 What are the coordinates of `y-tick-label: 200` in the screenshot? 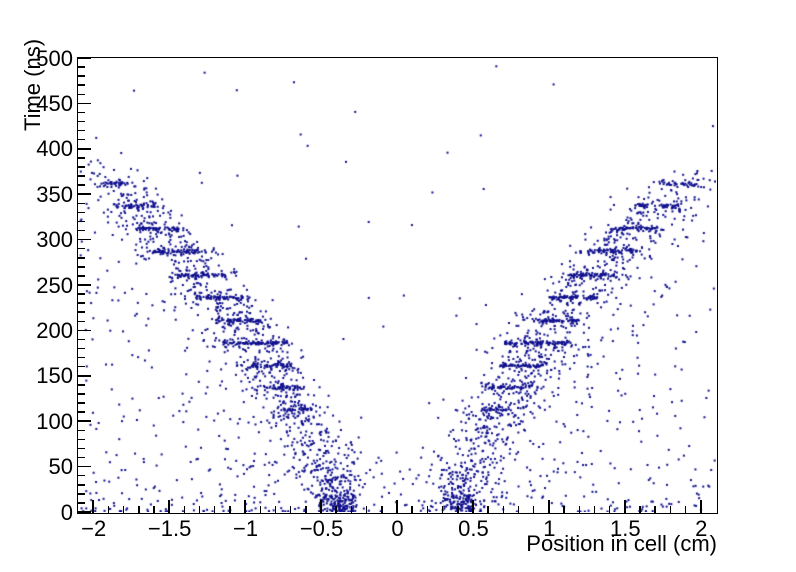 It's located at (54, 330).